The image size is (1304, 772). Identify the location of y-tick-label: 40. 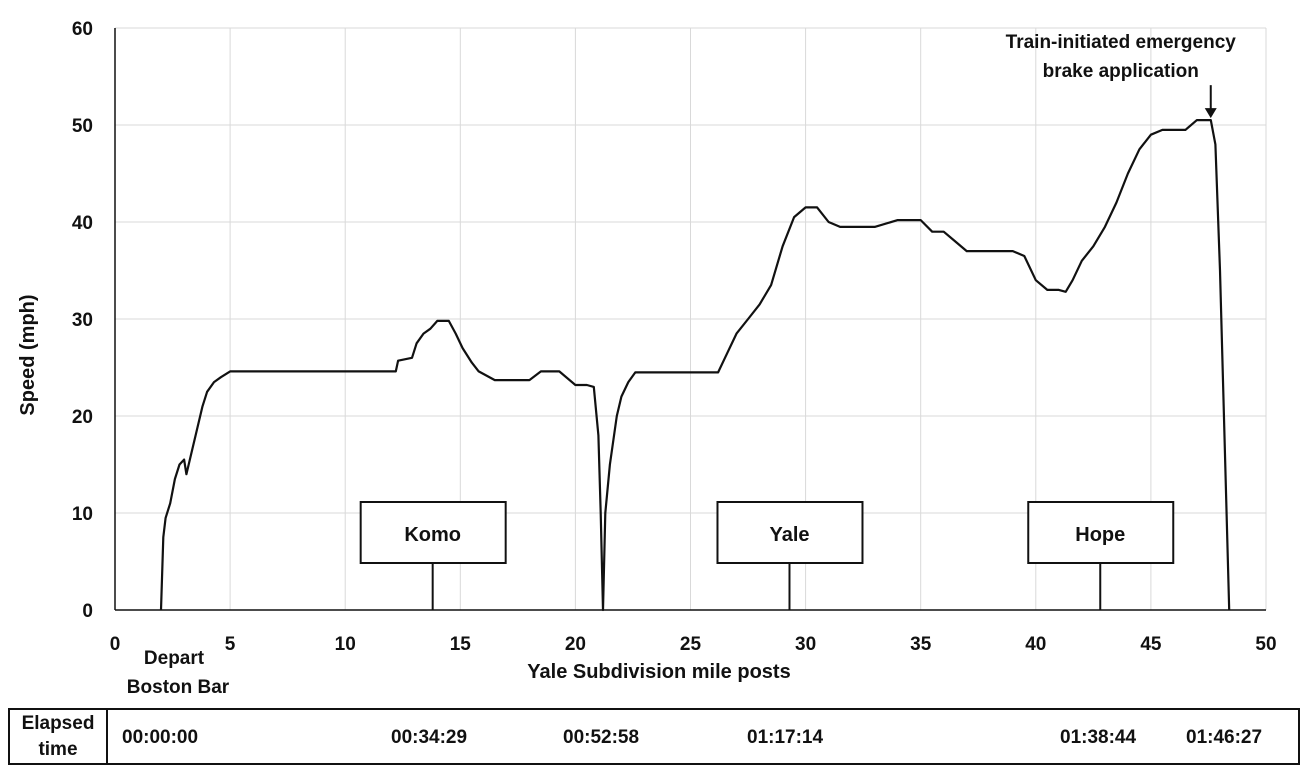
(82, 223).